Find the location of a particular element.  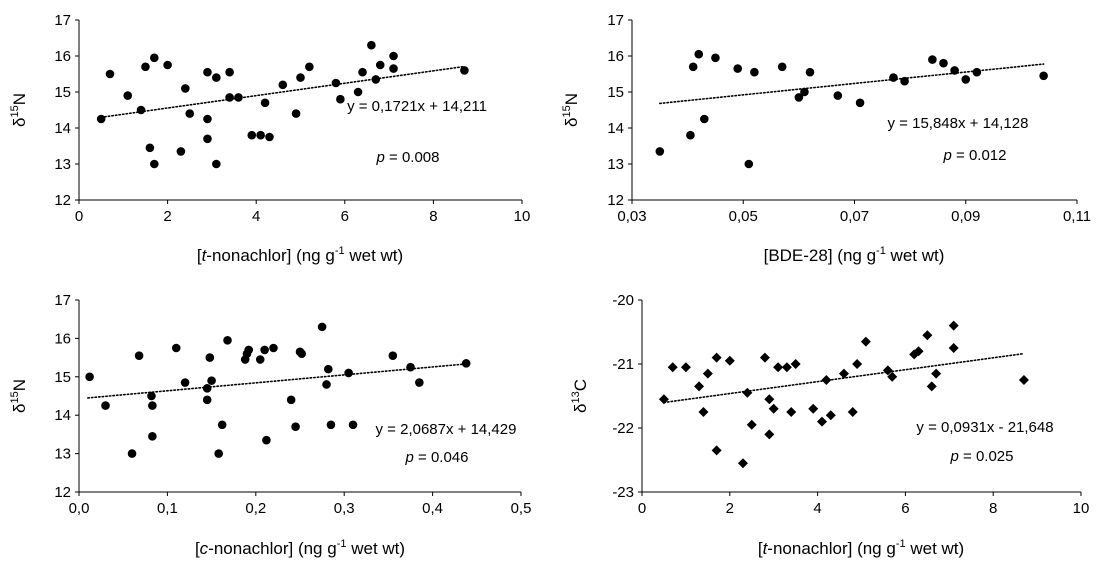

regression-equation: y = 2,0687x + 14,429 is located at coordinates (446, 429).